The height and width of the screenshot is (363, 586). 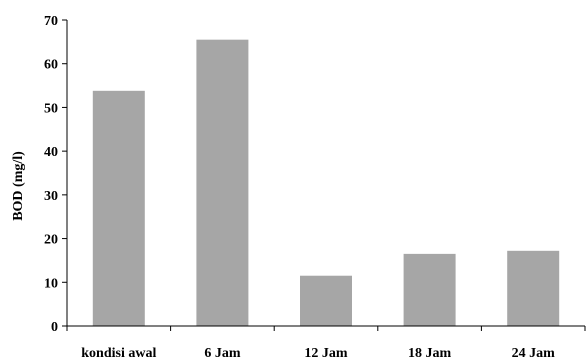 What do you see at coordinates (51, 108) in the screenshot?
I see `y-tick-label-50: 50` at bounding box center [51, 108].